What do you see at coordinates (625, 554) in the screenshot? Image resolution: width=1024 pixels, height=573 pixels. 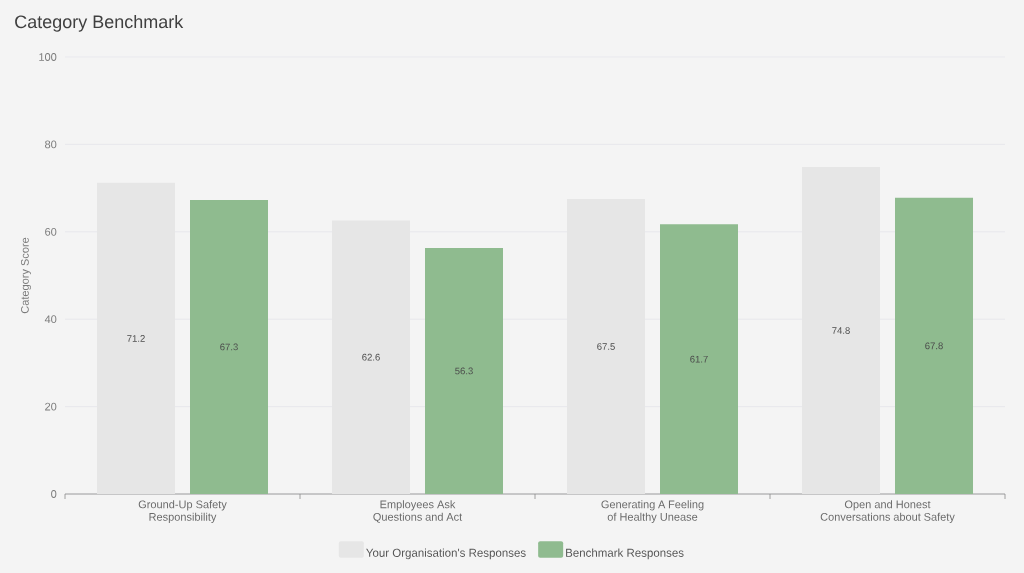 I see `legend-label: Benchmark Responses` at bounding box center [625, 554].